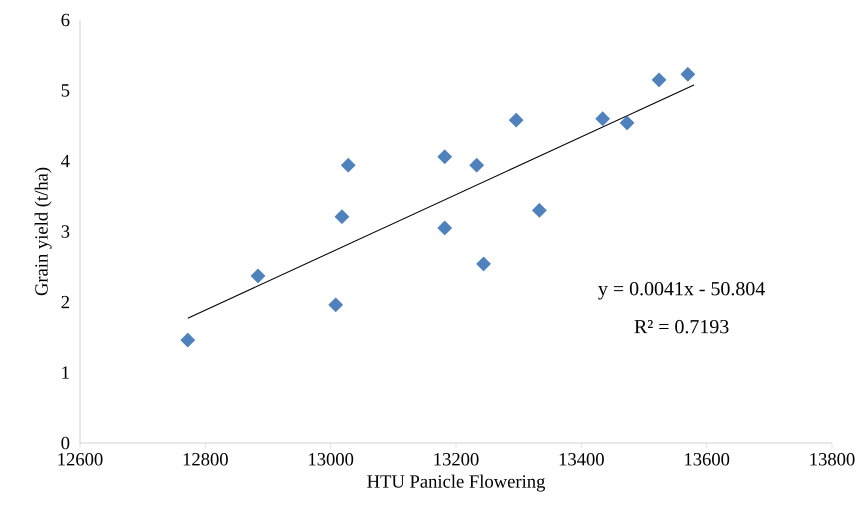 Image resolution: width=864 pixels, height=531 pixels. Describe the element at coordinates (456, 483) in the screenshot. I see `x-axis-title: HTU Panicle Flowering` at that location.